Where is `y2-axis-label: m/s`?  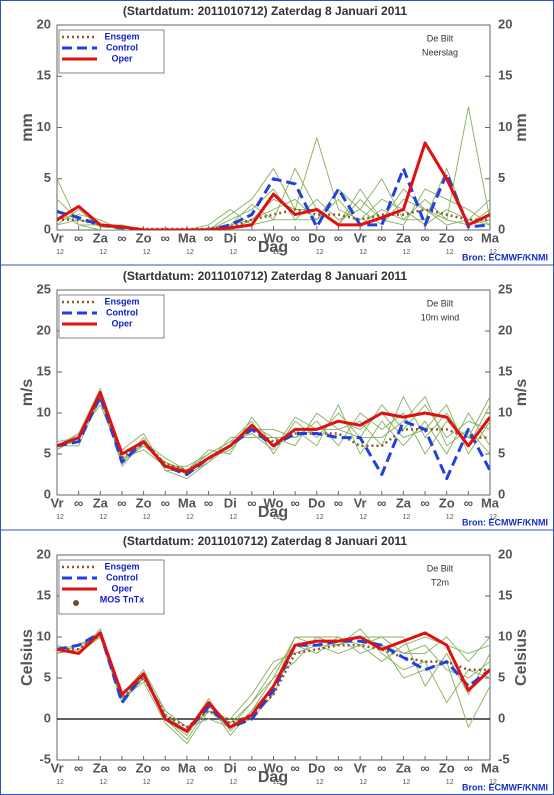
y2-axis-label: m/s is located at coordinates (521, 393).